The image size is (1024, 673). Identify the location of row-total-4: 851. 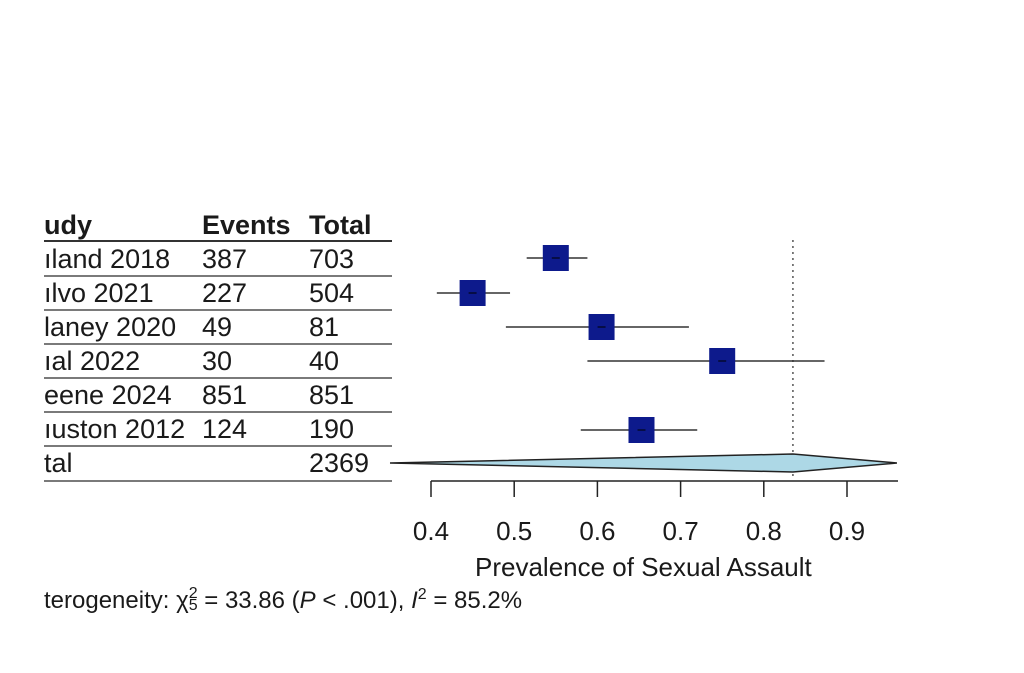
(332, 395).